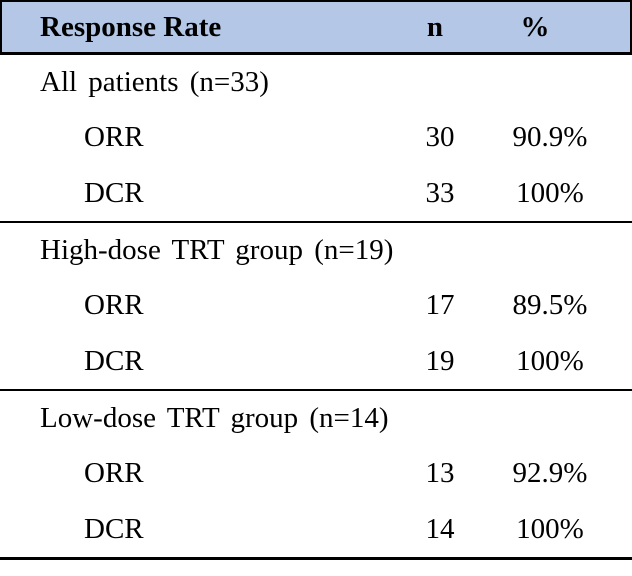 Image resolution: width=632 pixels, height=576 pixels. I want to click on row-percent-value: 90.9%, so click(550, 136).